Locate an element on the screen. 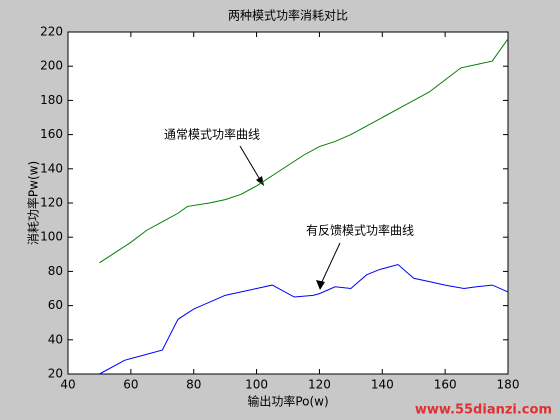  x-tick-label: 100 is located at coordinates (256, 385).